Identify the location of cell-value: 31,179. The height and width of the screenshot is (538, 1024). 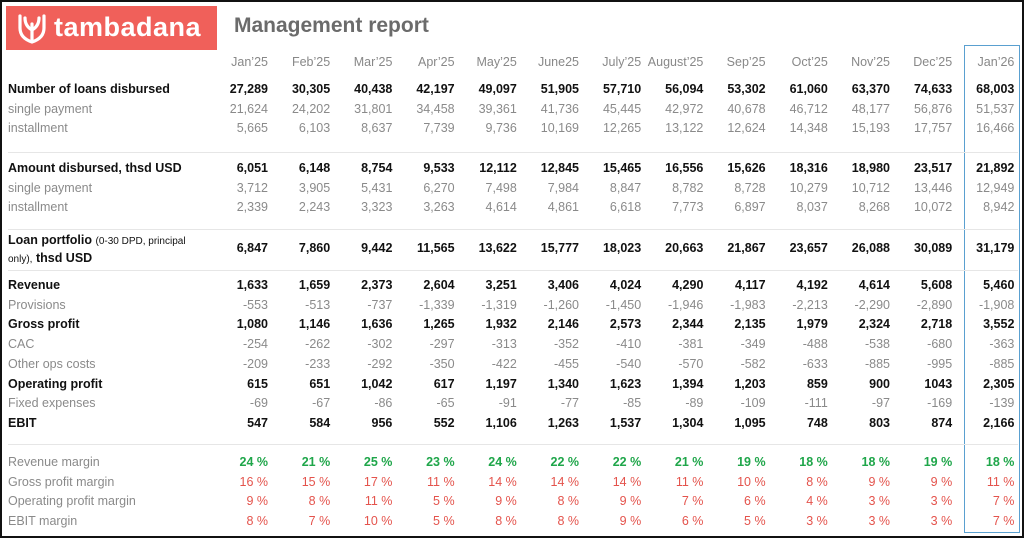
(995, 248).